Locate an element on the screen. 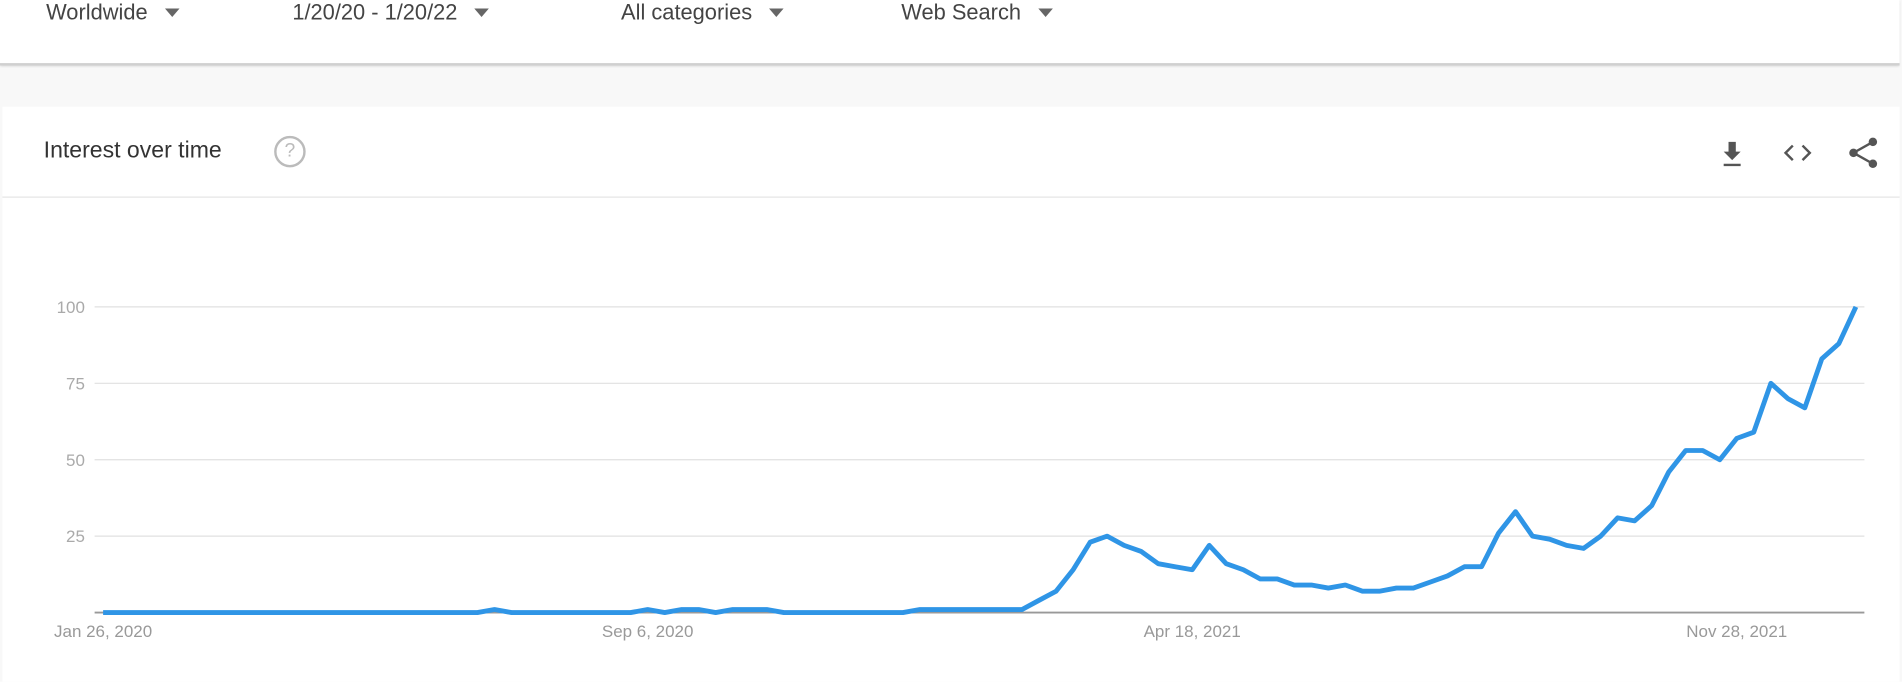 Image resolution: width=1902 pixels, height=682 pixels. embed-code-icon is located at coordinates (1798, 153).